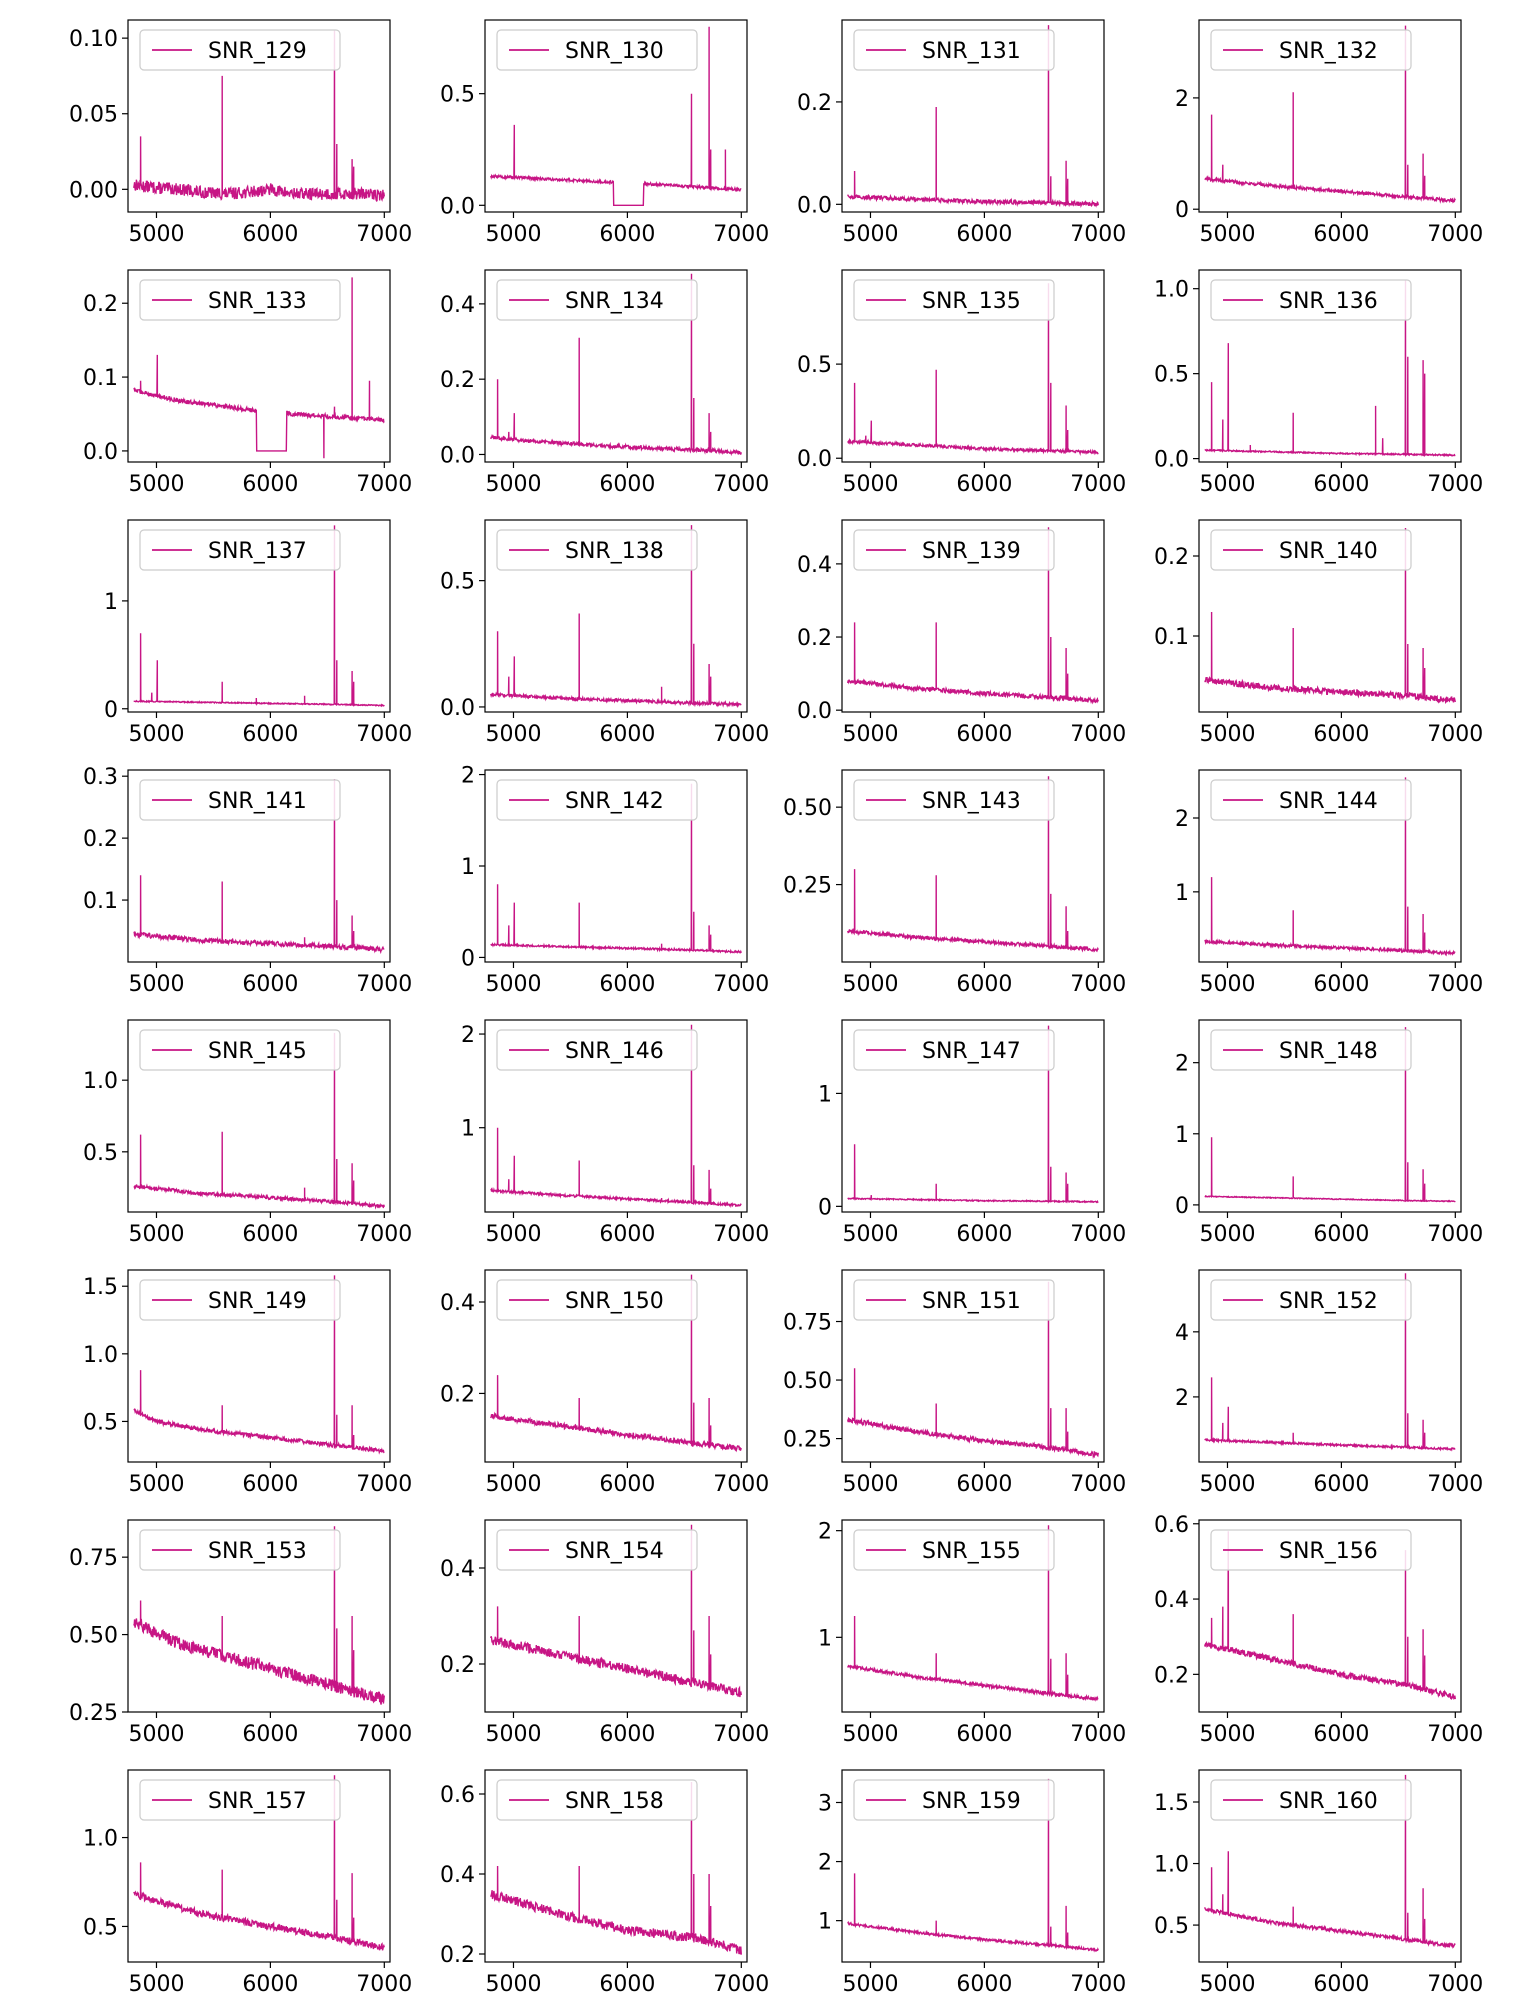  Describe the element at coordinates (597, 50) in the screenshot. I see `legend: SNR_130` at that location.